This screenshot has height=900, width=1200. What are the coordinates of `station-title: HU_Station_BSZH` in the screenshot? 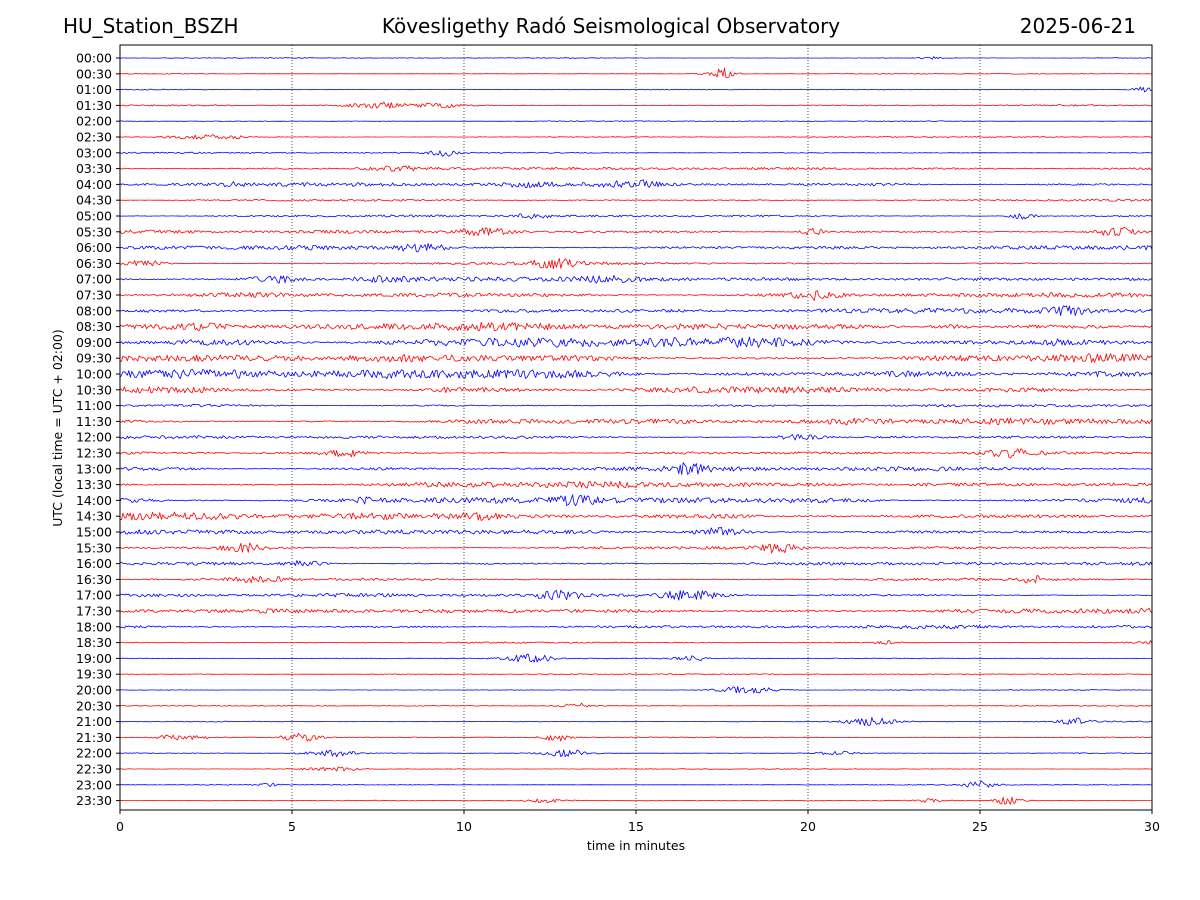 It's located at (151, 26).